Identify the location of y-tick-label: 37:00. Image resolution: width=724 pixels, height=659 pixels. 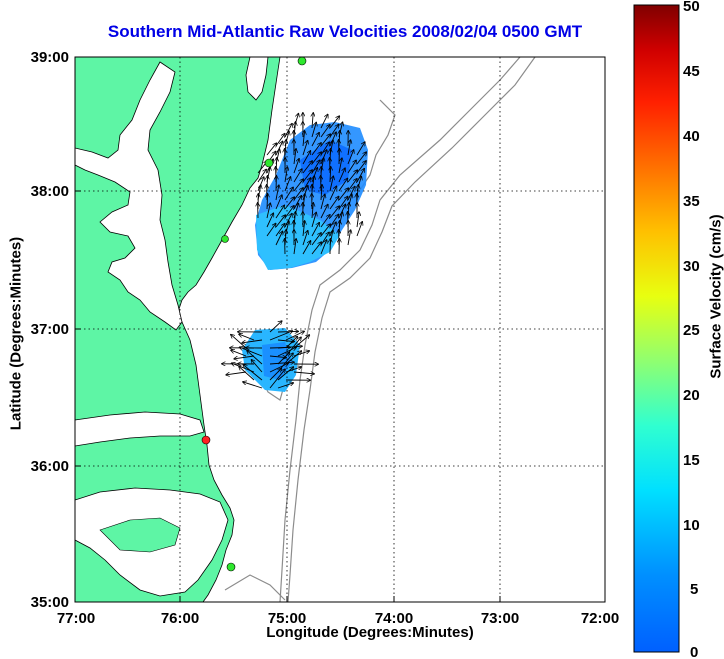
(50, 329).